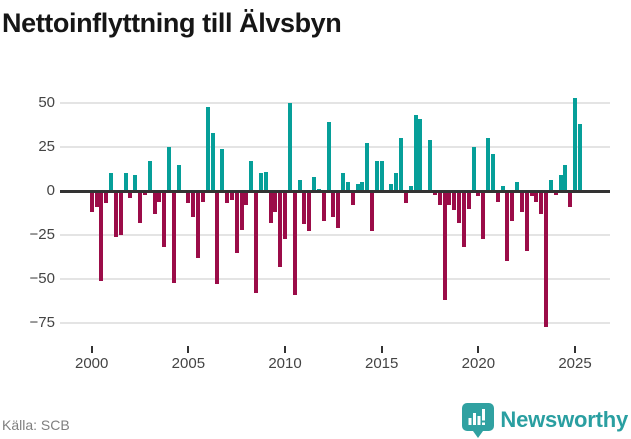 The height and width of the screenshot is (439, 631). What do you see at coordinates (222, 169) in the screenshot?
I see `bar-2006-q4` at bounding box center [222, 169].